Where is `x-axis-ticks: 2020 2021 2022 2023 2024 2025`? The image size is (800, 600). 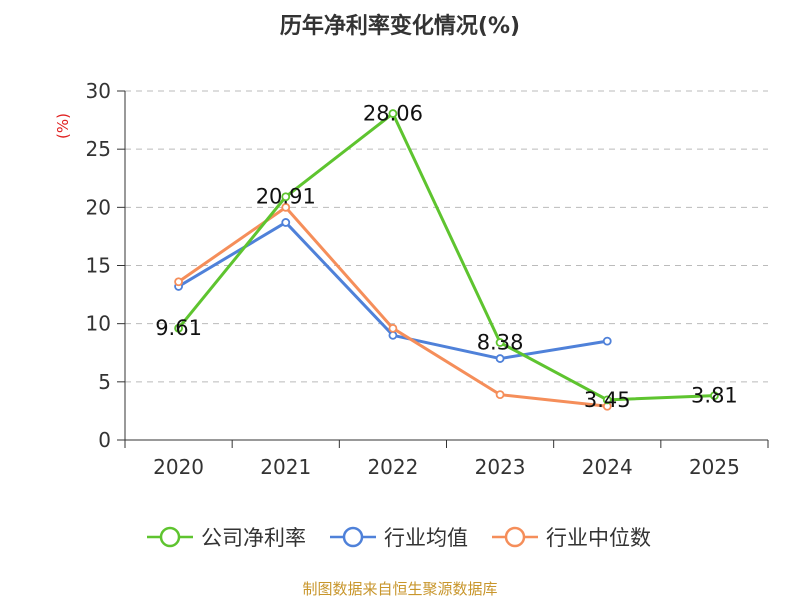
x-axis-ticks: 2020 2021 2022 2023 2024 2025 is located at coordinates (446, 459).